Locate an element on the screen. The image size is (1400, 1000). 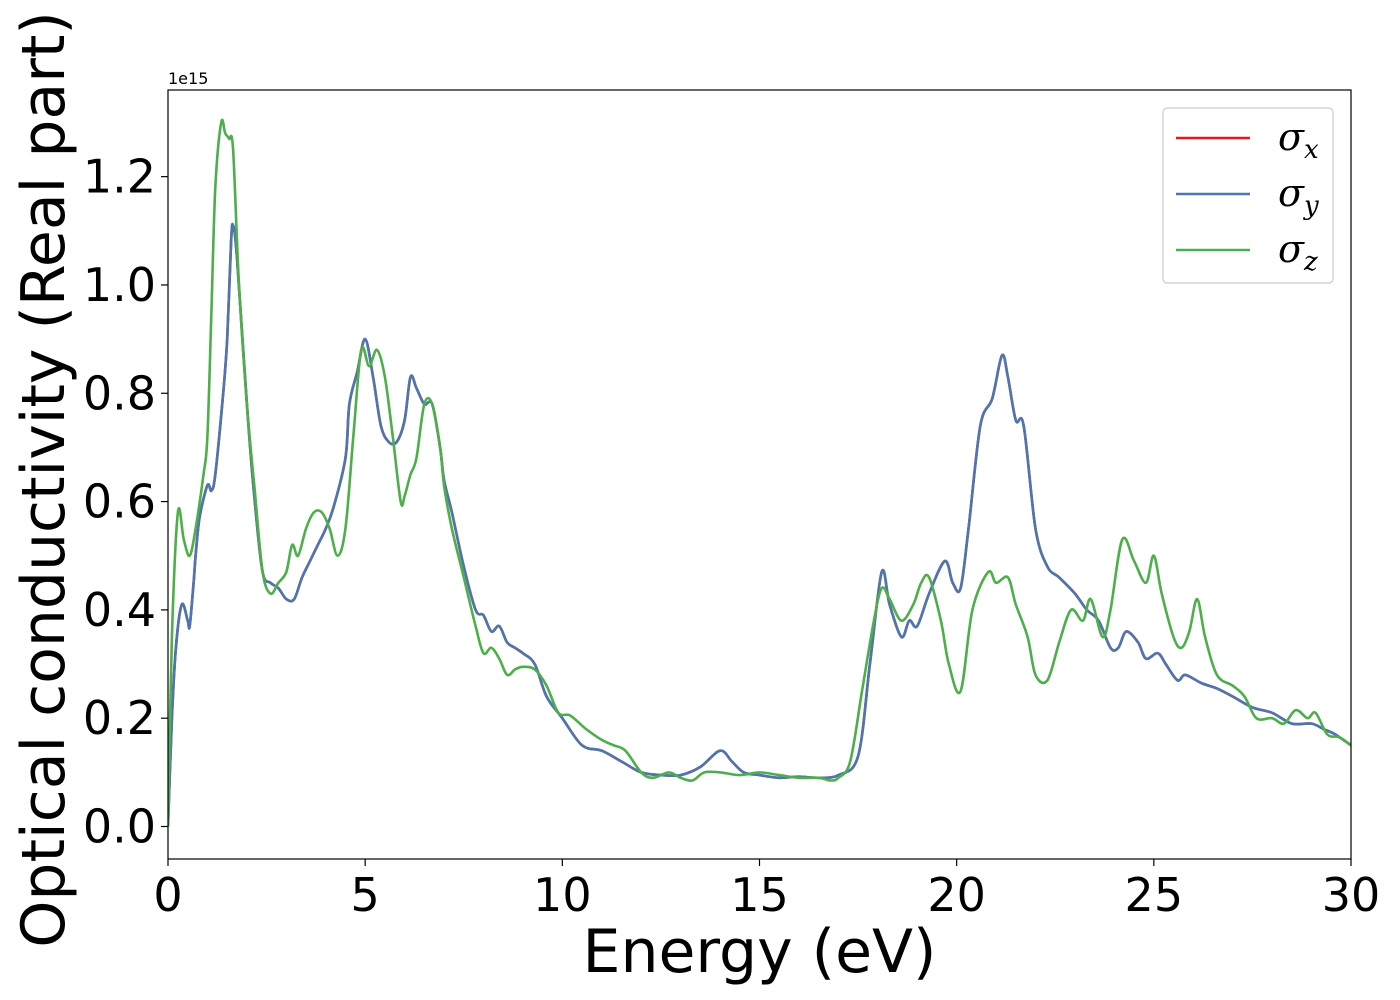
x-tick-label: 5 is located at coordinates (365, 895).